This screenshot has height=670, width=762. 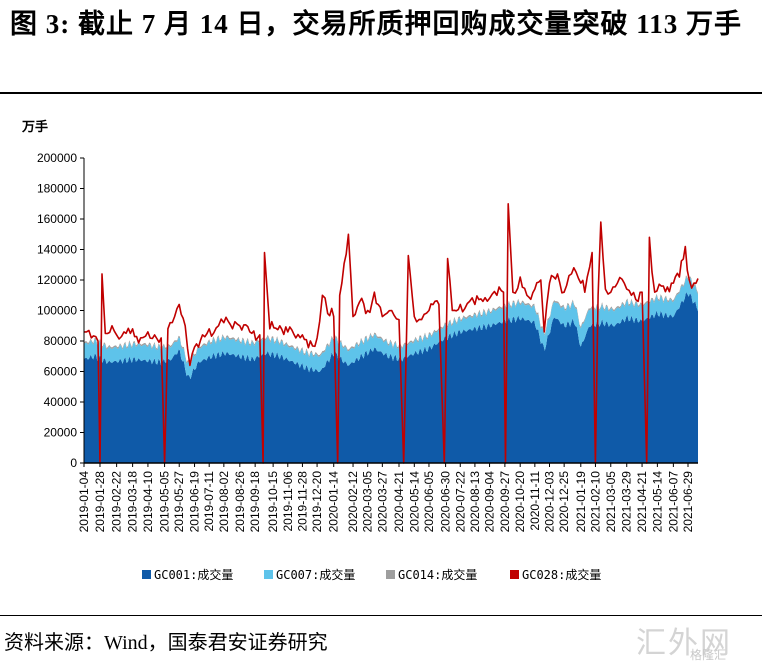 I want to click on x-tick-label: 2020-12-03, so click(x=549, y=502).